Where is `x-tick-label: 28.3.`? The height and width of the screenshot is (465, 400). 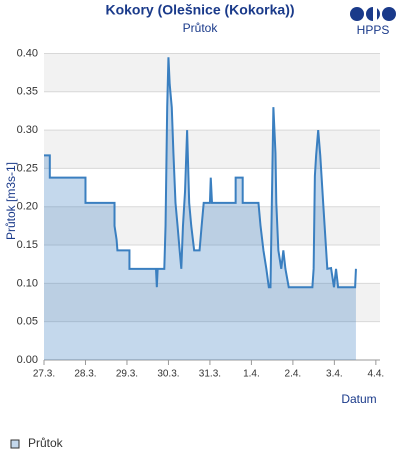 x-tick-label: 28.3. is located at coordinates (85, 374).